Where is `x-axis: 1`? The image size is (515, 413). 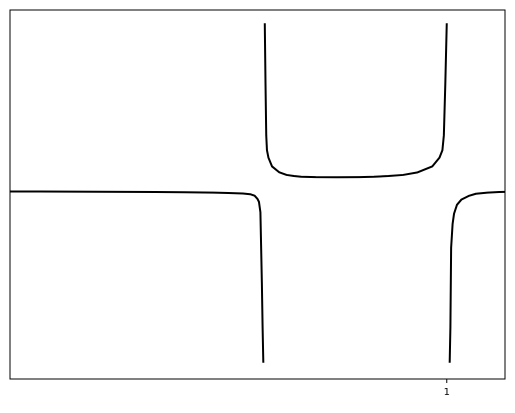 x-axis: 1 is located at coordinates (447, 388).